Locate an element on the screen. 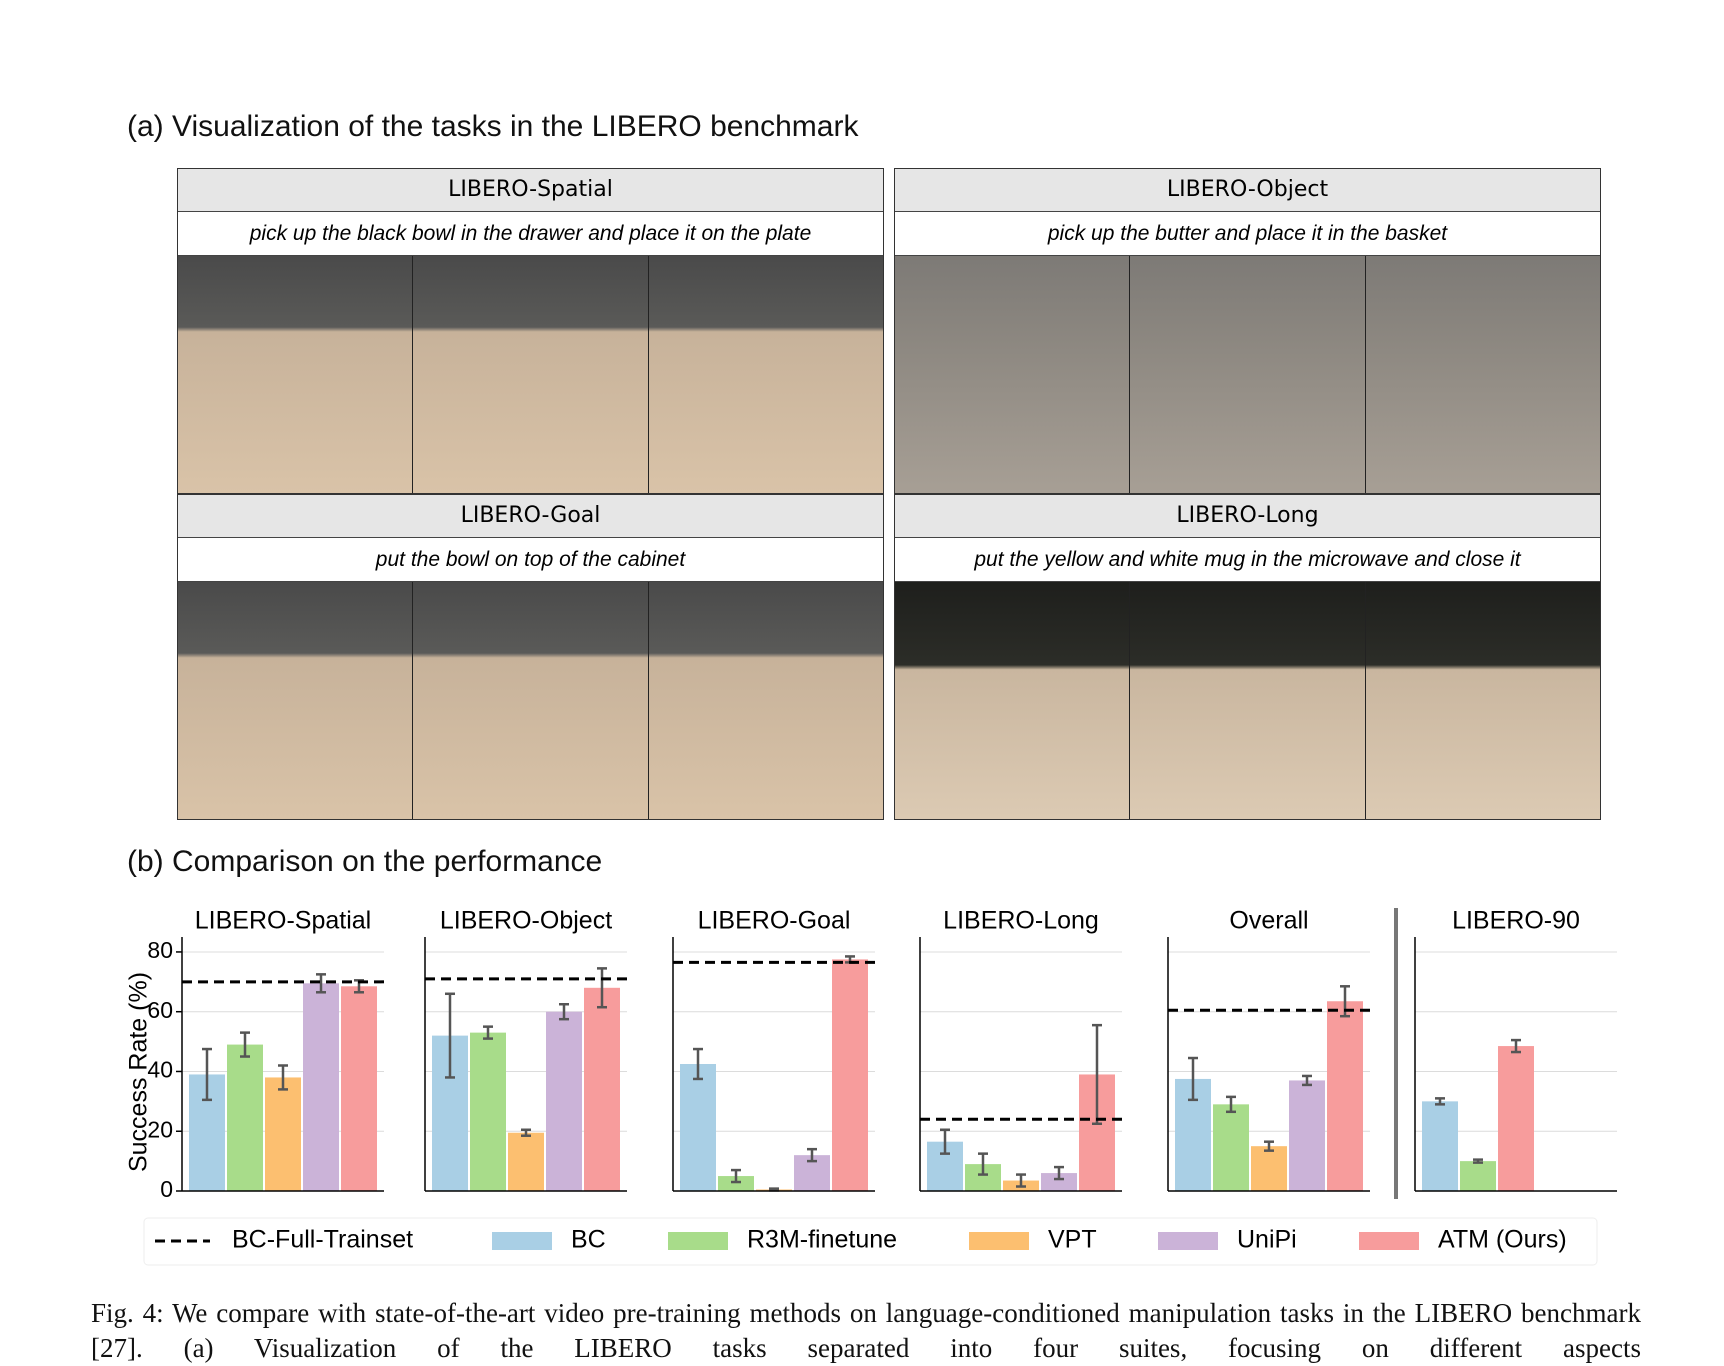  panel-title: LIBERO-Long is located at coordinates (1247, 516).